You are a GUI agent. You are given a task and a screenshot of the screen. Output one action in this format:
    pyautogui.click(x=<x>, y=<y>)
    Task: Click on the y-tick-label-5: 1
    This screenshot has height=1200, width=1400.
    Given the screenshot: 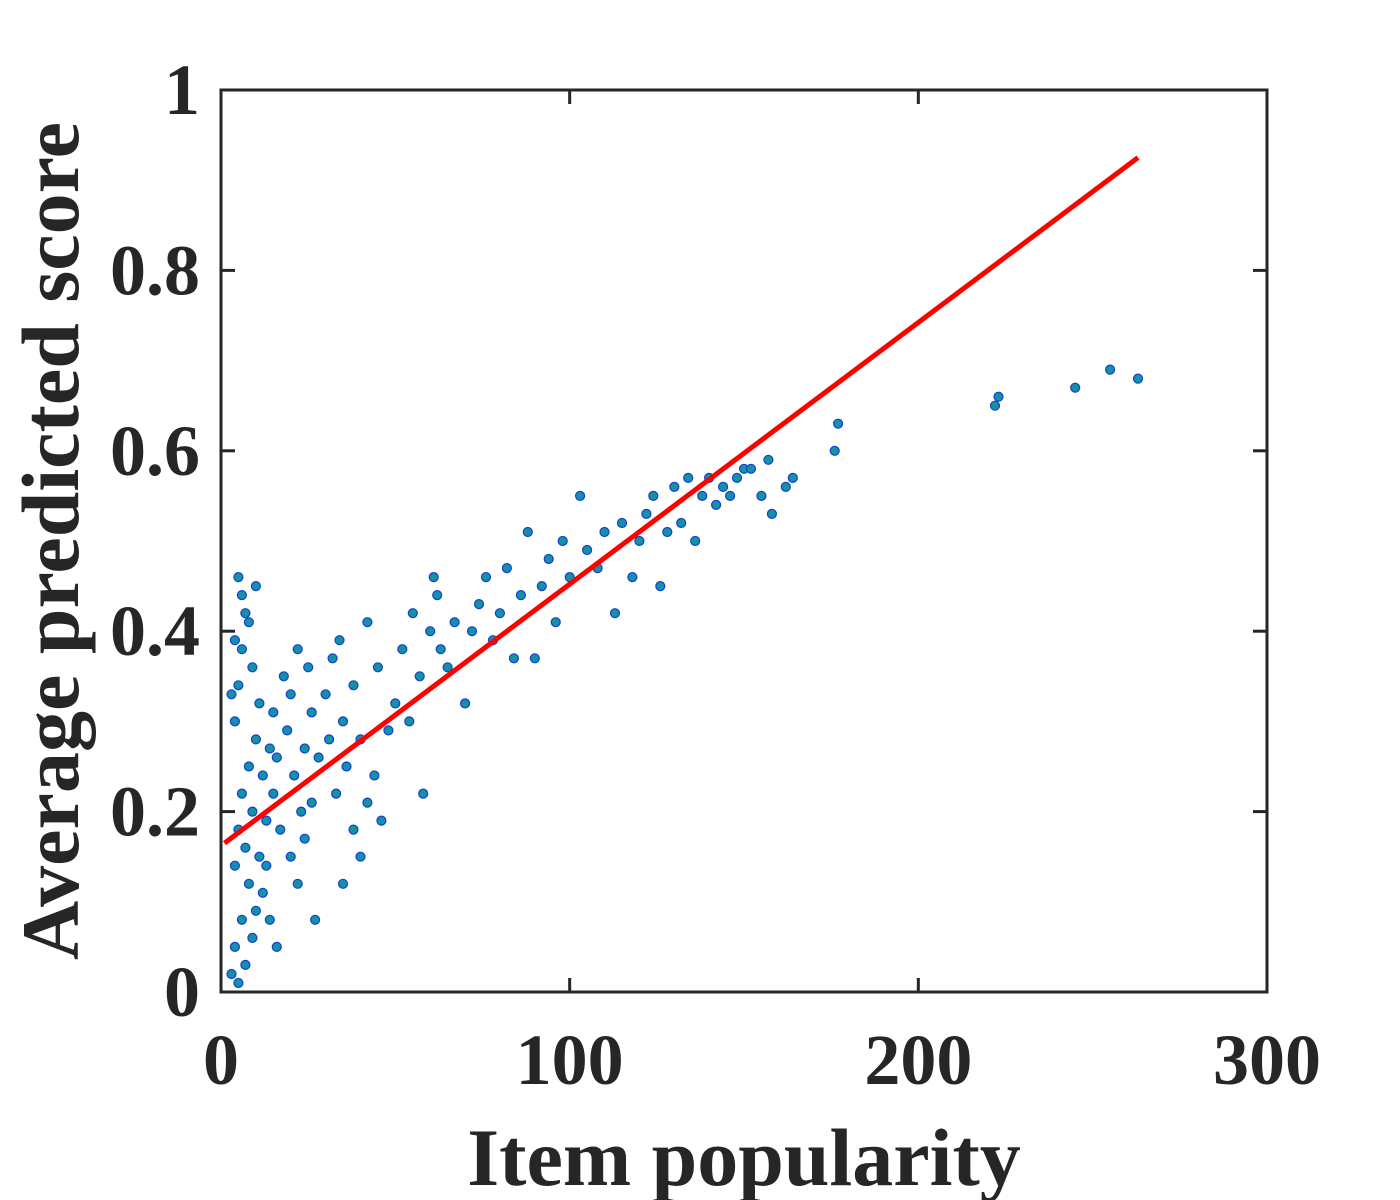 What is the action you would take?
    pyautogui.click(x=182, y=90)
    